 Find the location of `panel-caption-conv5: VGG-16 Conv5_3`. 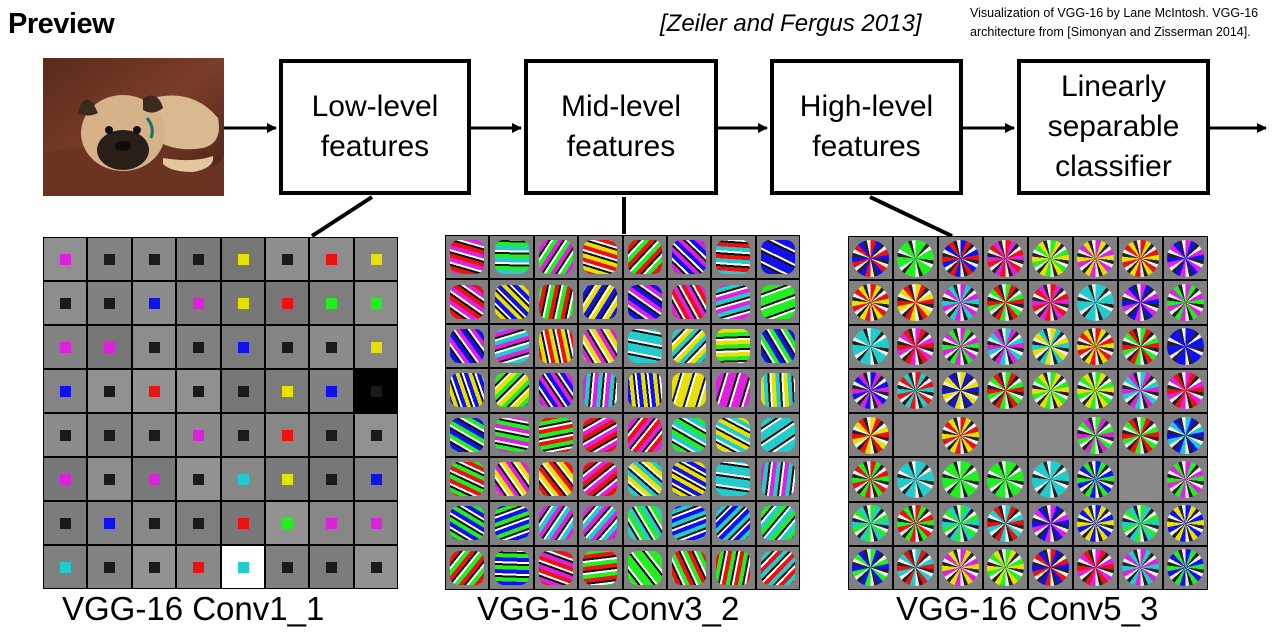

panel-caption-conv5: VGG-16 Conv5_3 is located at coordinates (1027, 608).